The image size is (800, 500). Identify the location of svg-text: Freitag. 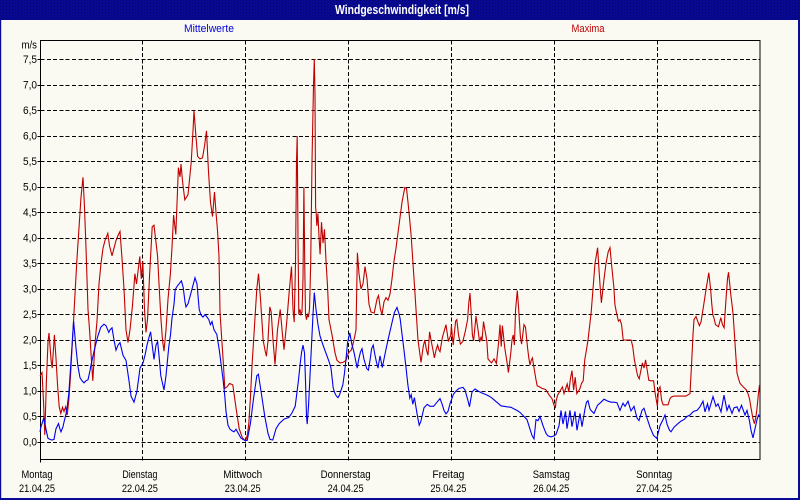
(448, 475).